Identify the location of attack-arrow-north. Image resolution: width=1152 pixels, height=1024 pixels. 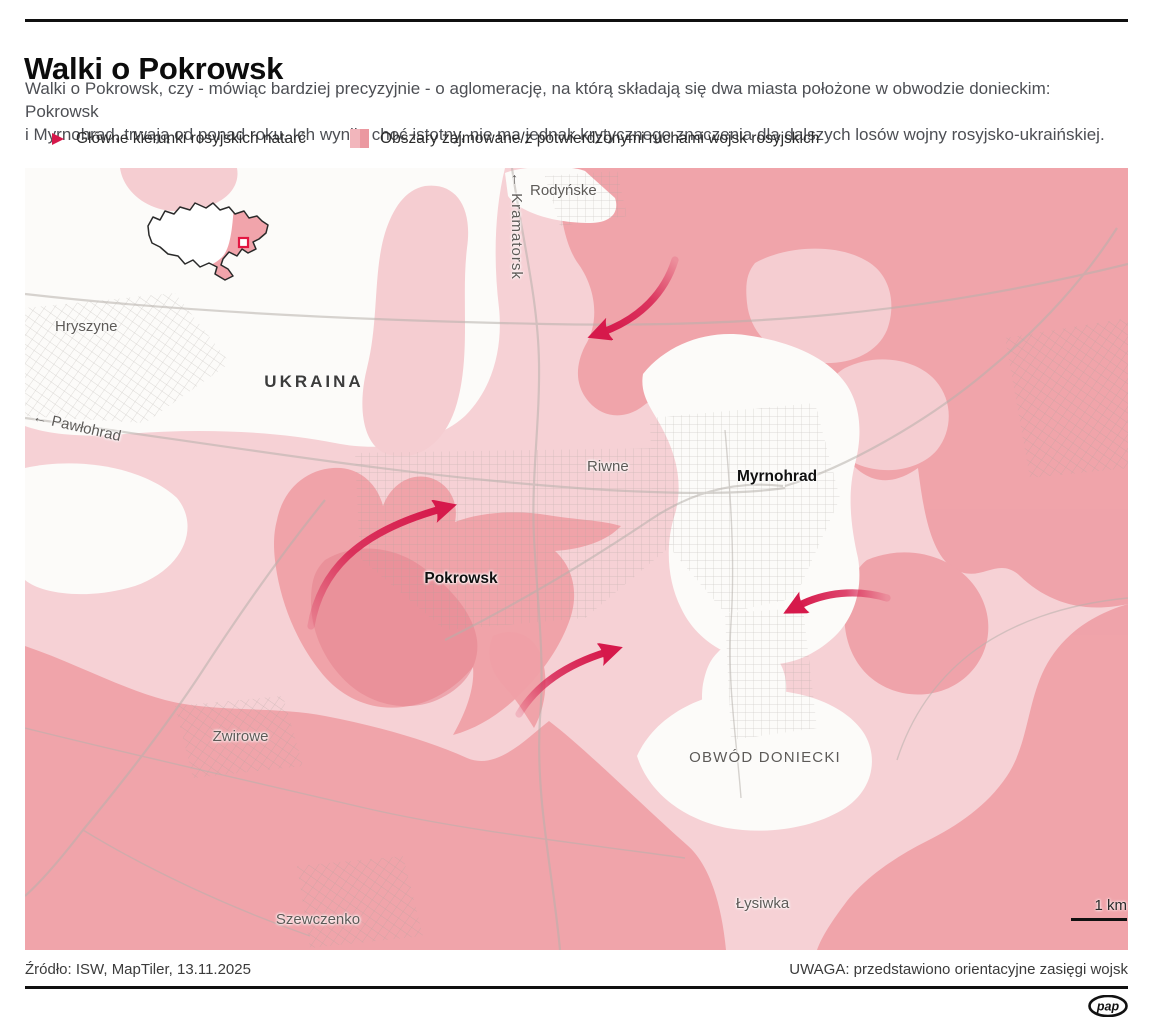
(641, 294).